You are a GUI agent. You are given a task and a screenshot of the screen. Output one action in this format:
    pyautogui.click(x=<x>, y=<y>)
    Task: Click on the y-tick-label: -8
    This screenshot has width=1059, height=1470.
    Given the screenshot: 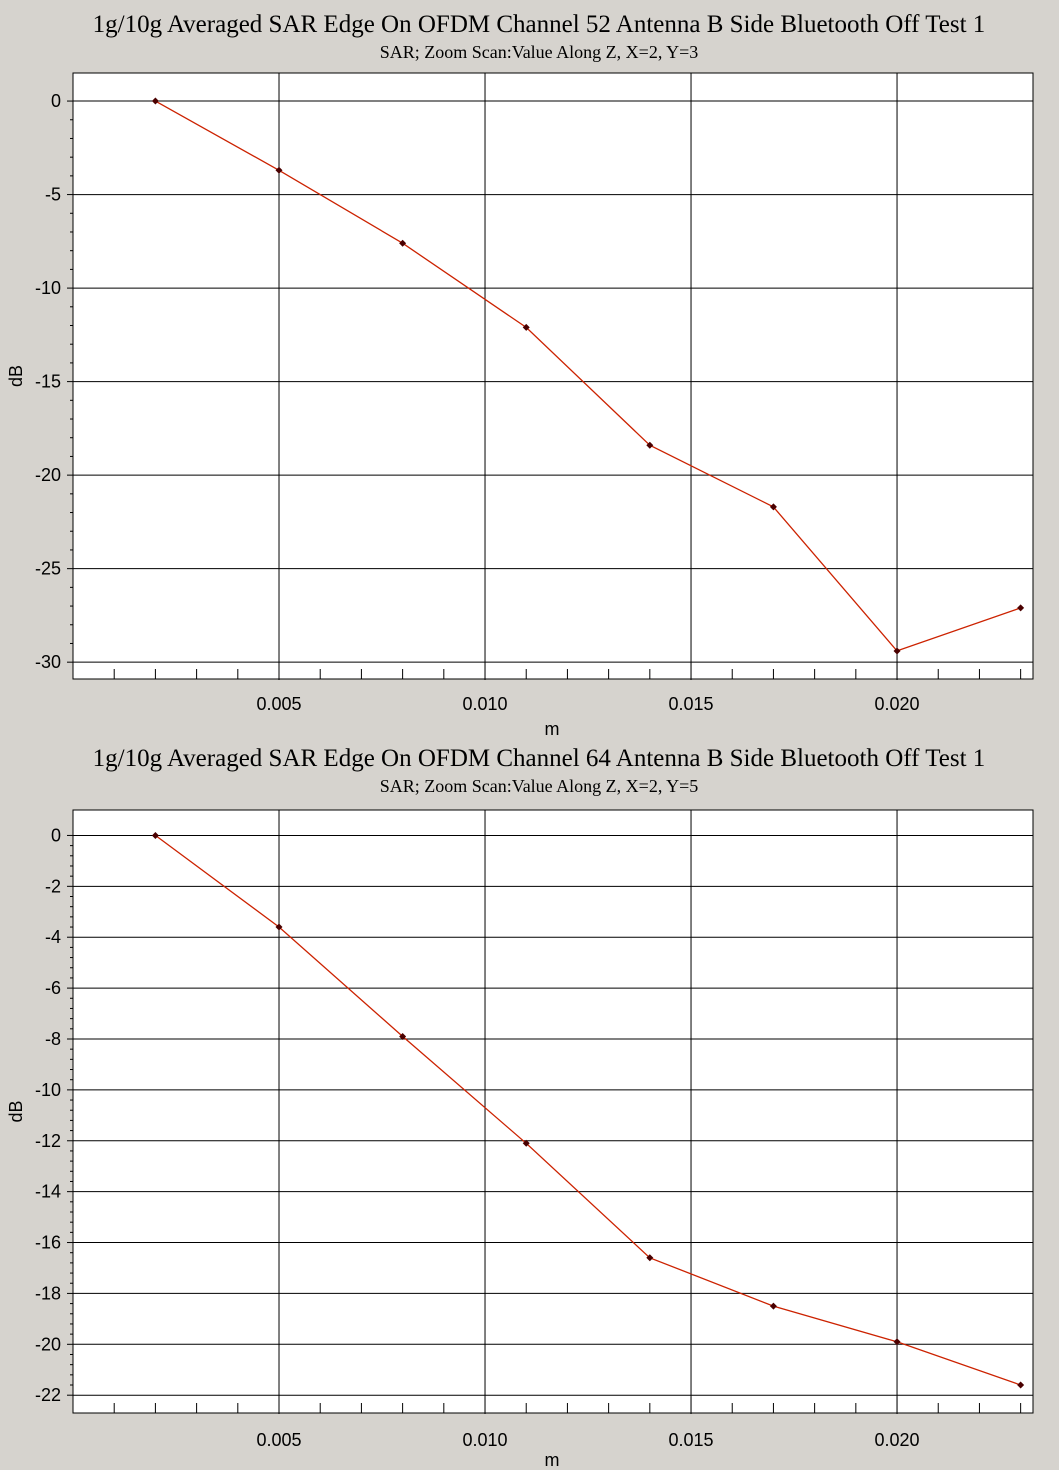 What is the action you would take?
    pyautogui.click(x=53, y=1039)
    